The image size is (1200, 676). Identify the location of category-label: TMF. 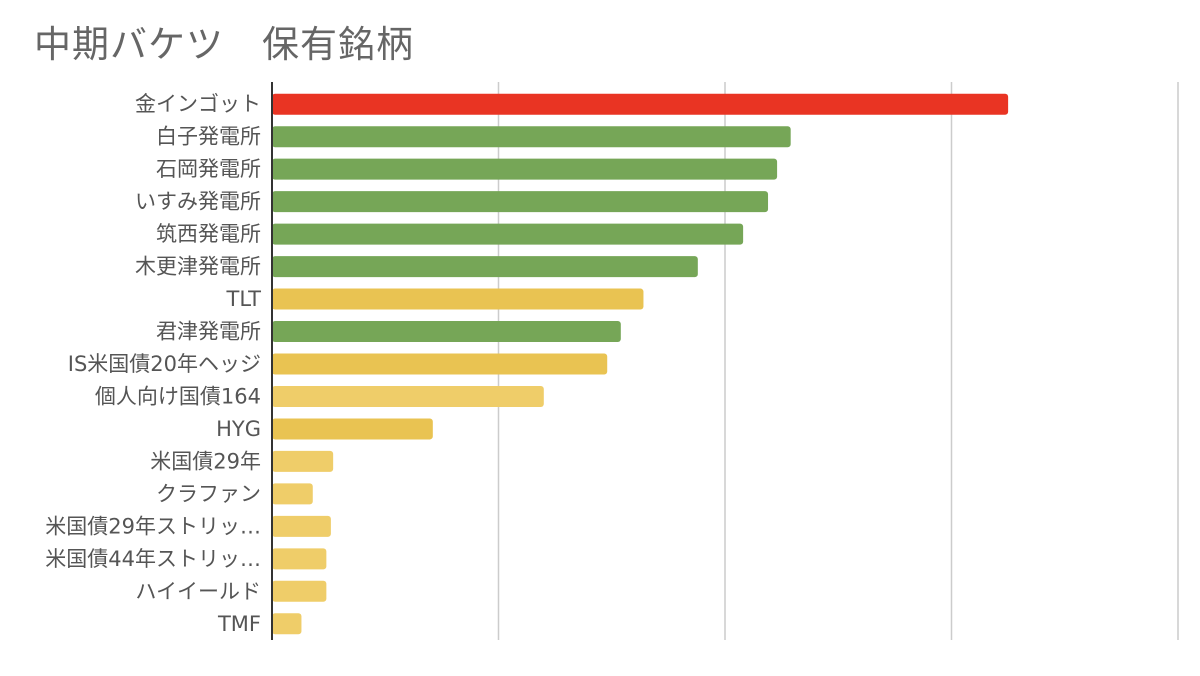
(239, 624).